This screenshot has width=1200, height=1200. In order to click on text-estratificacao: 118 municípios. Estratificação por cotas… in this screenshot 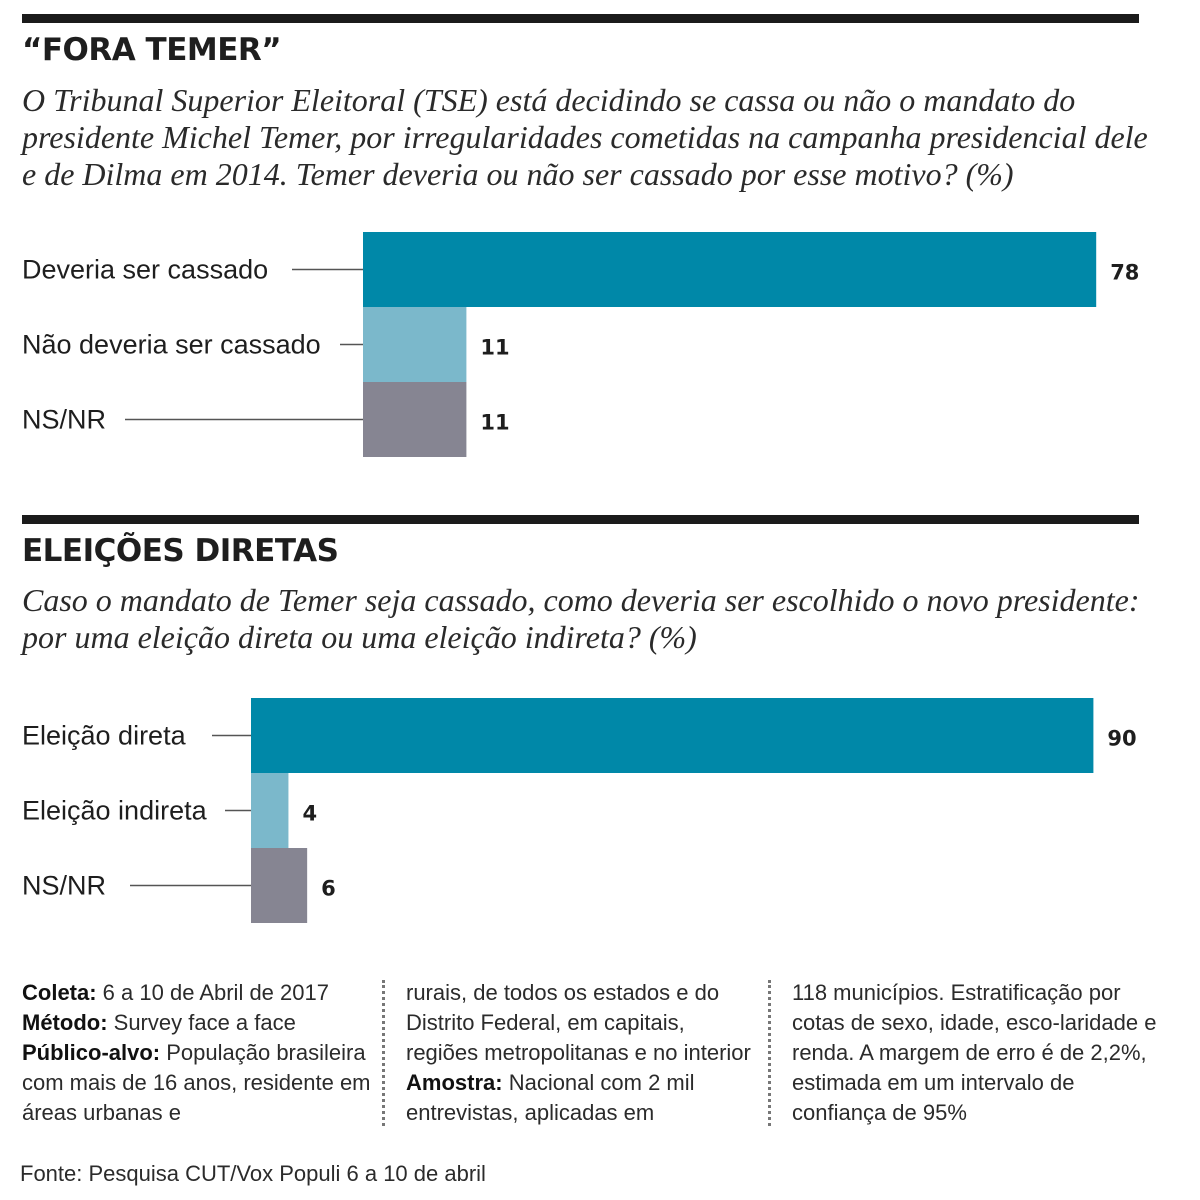, I will do `click(974, 1052)`.